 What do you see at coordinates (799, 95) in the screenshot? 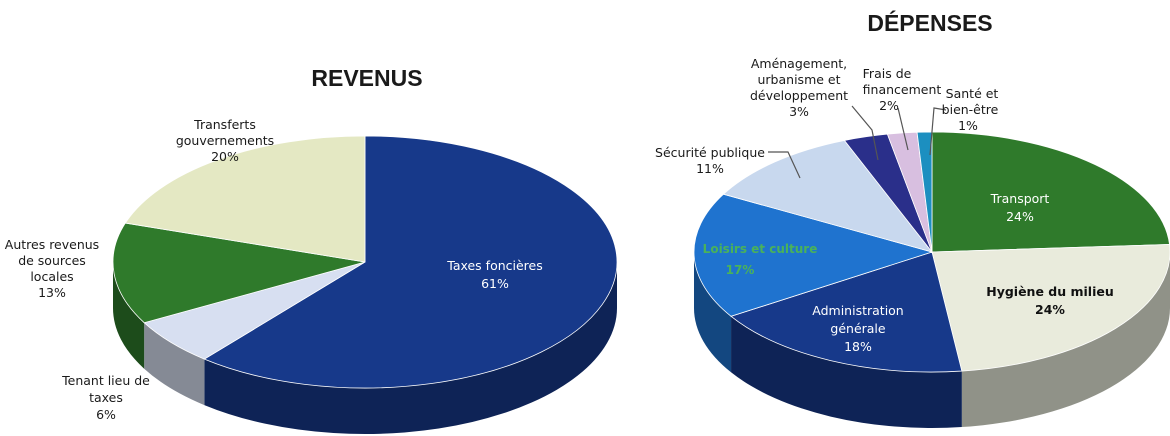
I see `label-amenagement-line3: développement` at bounding box center [799, 95].